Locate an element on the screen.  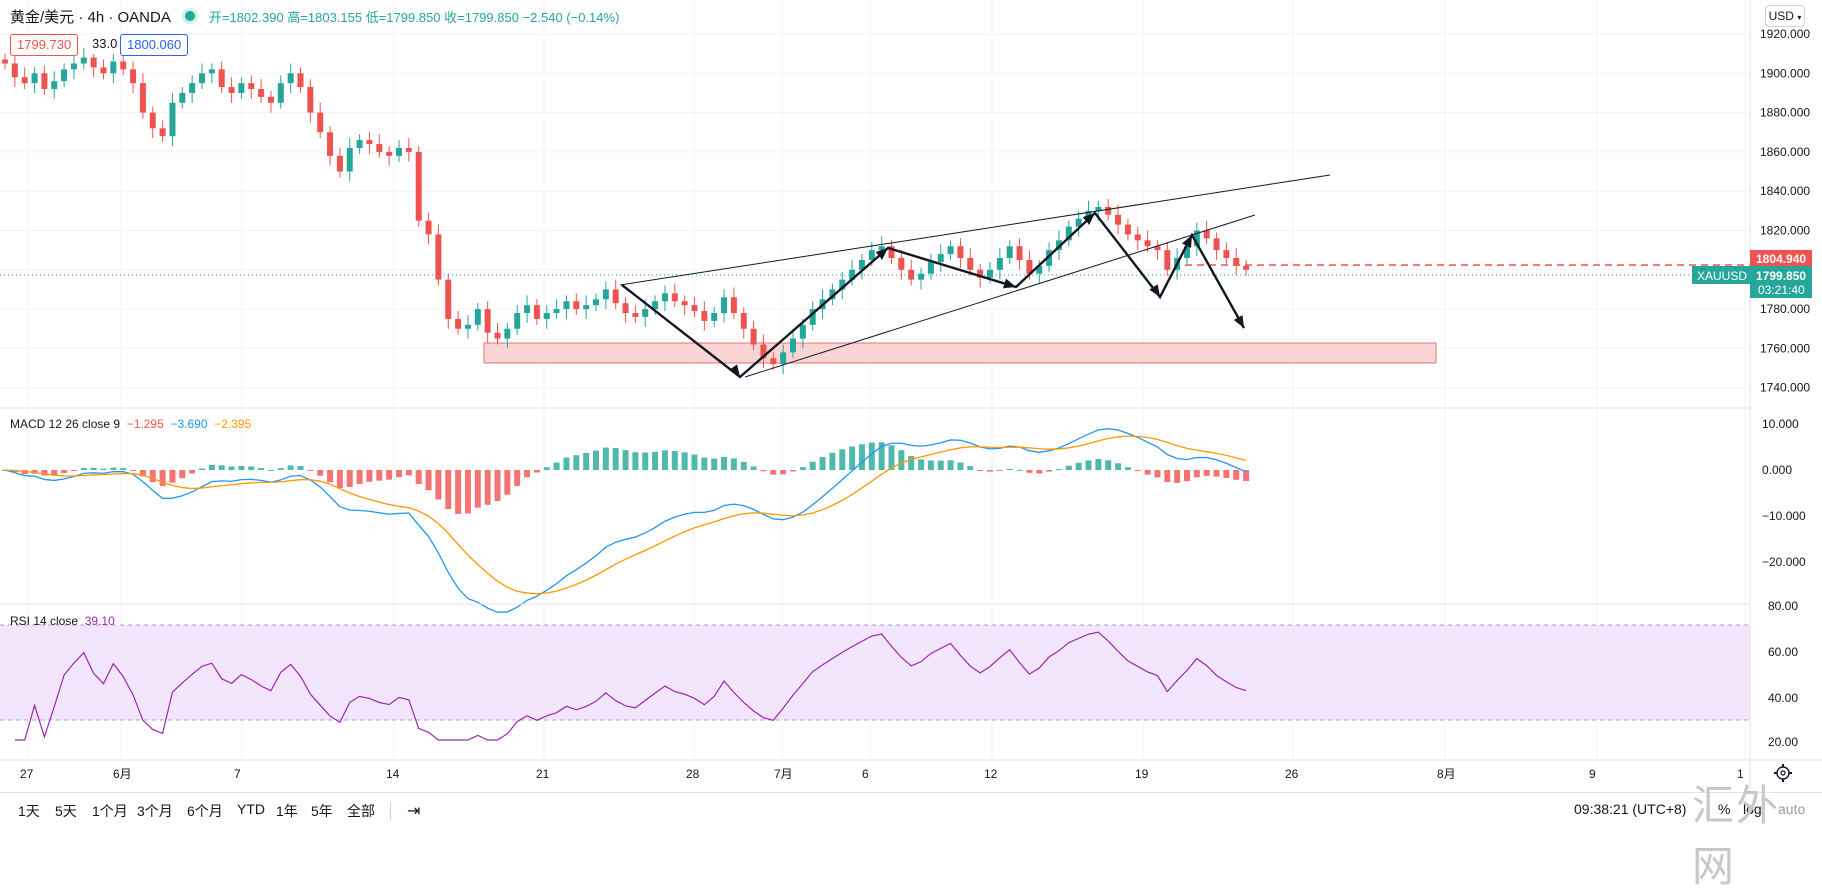
price-tick-label: 1760.000 is located at coordinates (1785, 348).